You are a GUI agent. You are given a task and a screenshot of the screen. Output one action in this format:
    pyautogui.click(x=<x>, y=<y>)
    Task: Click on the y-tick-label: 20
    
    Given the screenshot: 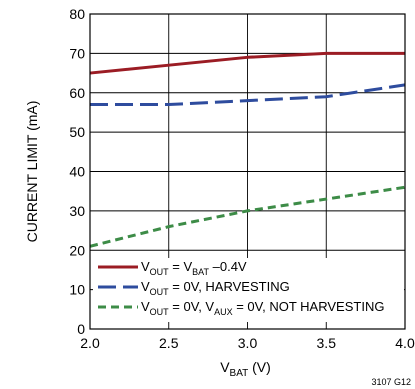 What is the action you would take?
    pyautogui.click(x=77, y=250)
    